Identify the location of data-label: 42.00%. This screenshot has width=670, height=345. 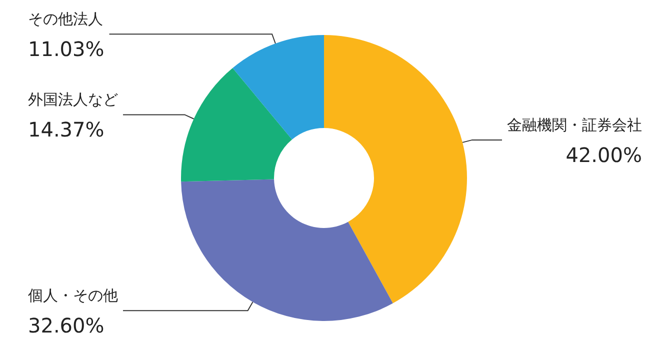
(604, 154).